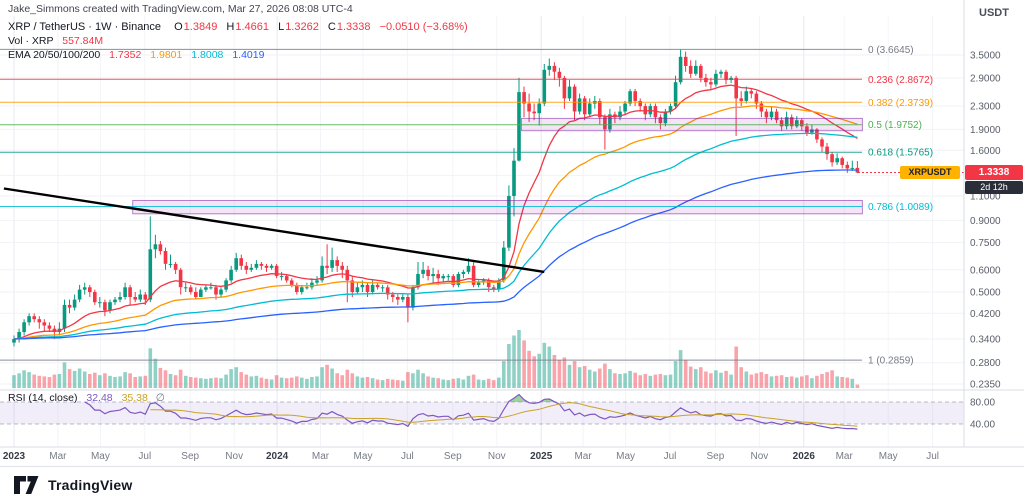  Describe the element at coordinates (26, 484) in the screenshot. I see `tradingview-logo-icon` at that location.